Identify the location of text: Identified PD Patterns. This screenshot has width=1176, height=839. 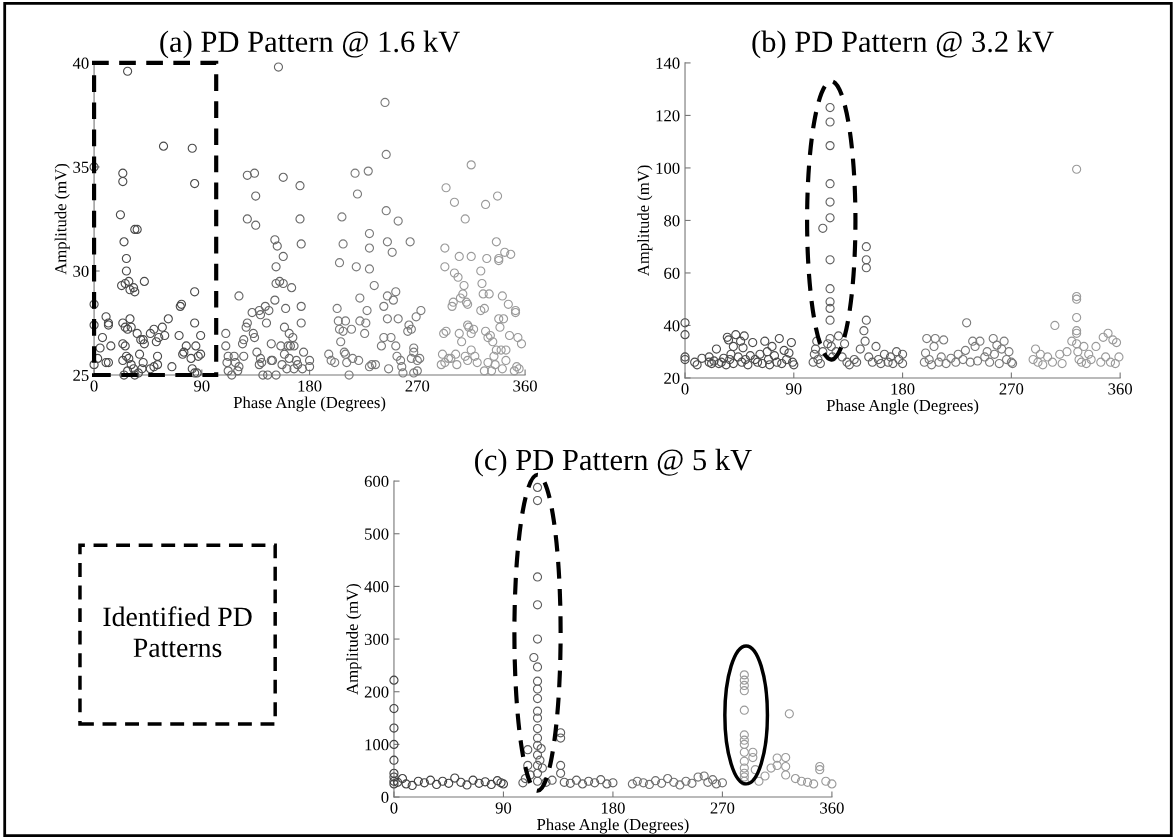
(177, 632).